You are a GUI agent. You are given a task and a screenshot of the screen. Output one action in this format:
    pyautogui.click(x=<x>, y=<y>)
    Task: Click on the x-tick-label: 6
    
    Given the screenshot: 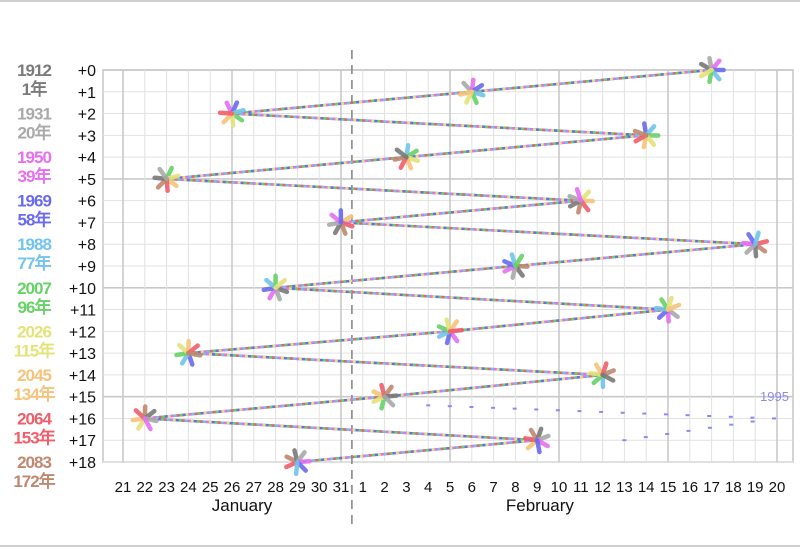 What is the action you would take?
    pyautogui.click(x=472, y=487)
    